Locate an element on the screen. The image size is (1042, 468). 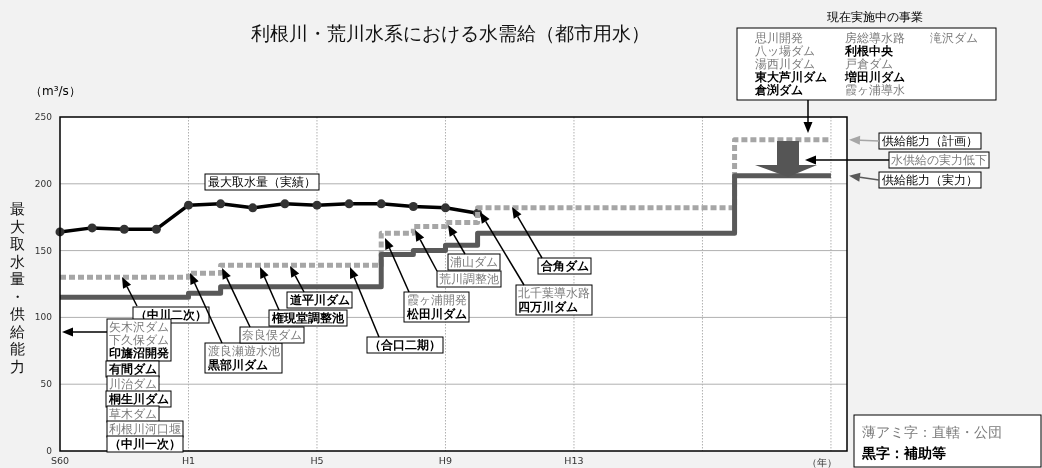
x-tick-label: H9 is located at coordinates (445, 460).